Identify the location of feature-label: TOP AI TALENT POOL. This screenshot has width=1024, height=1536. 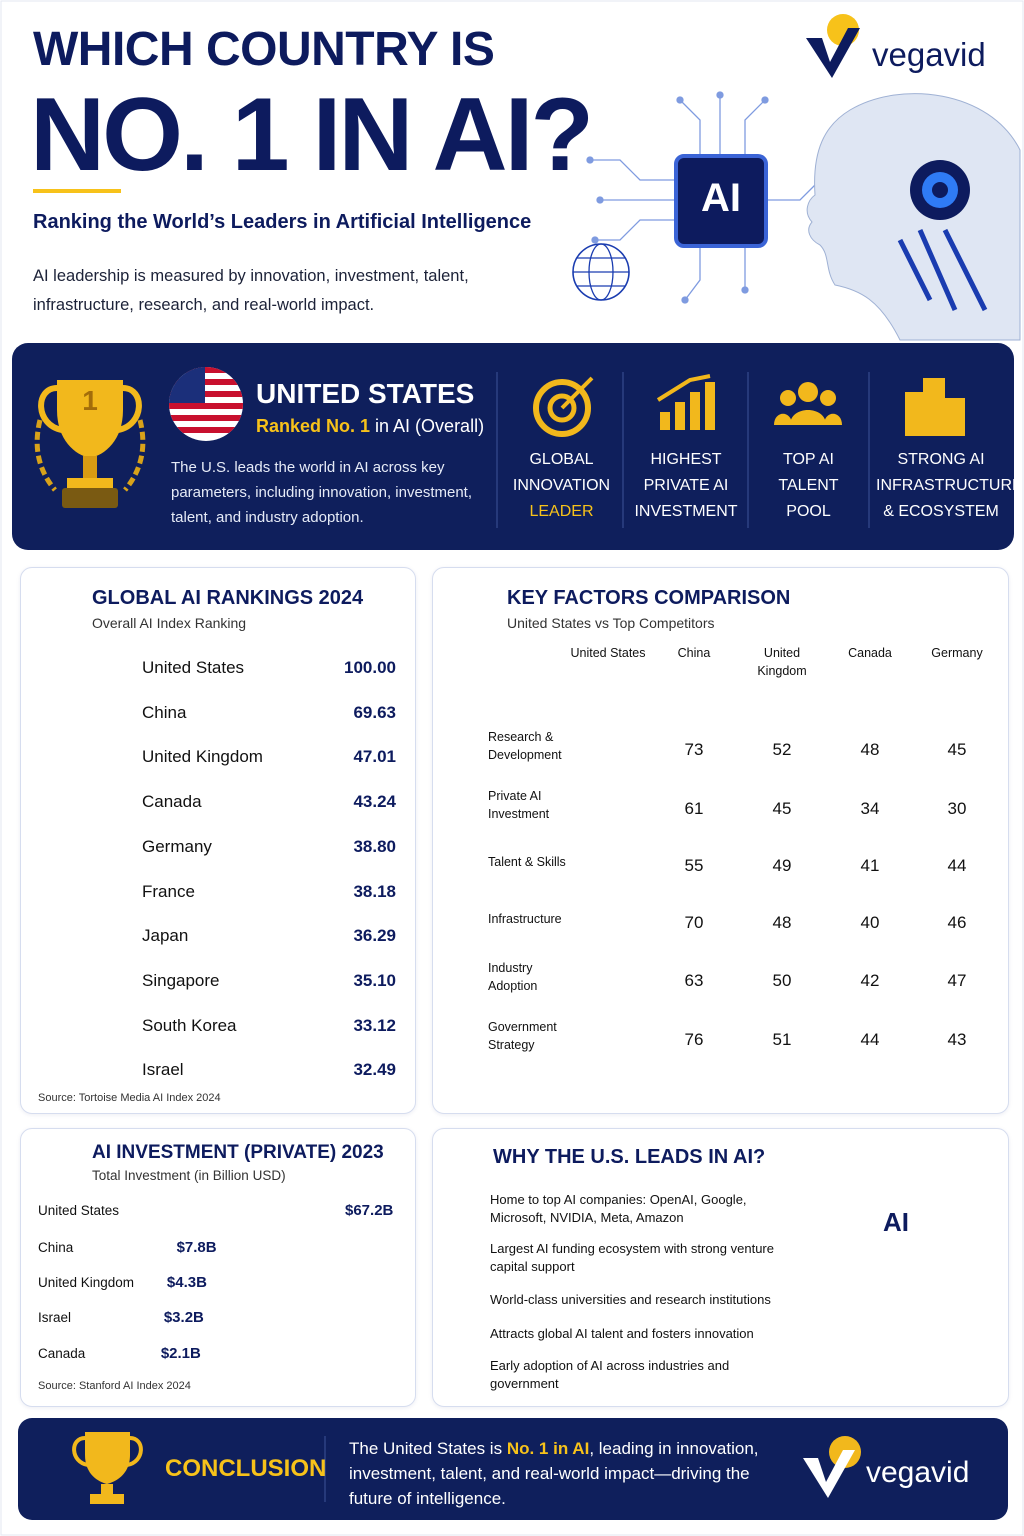
(808, 485).